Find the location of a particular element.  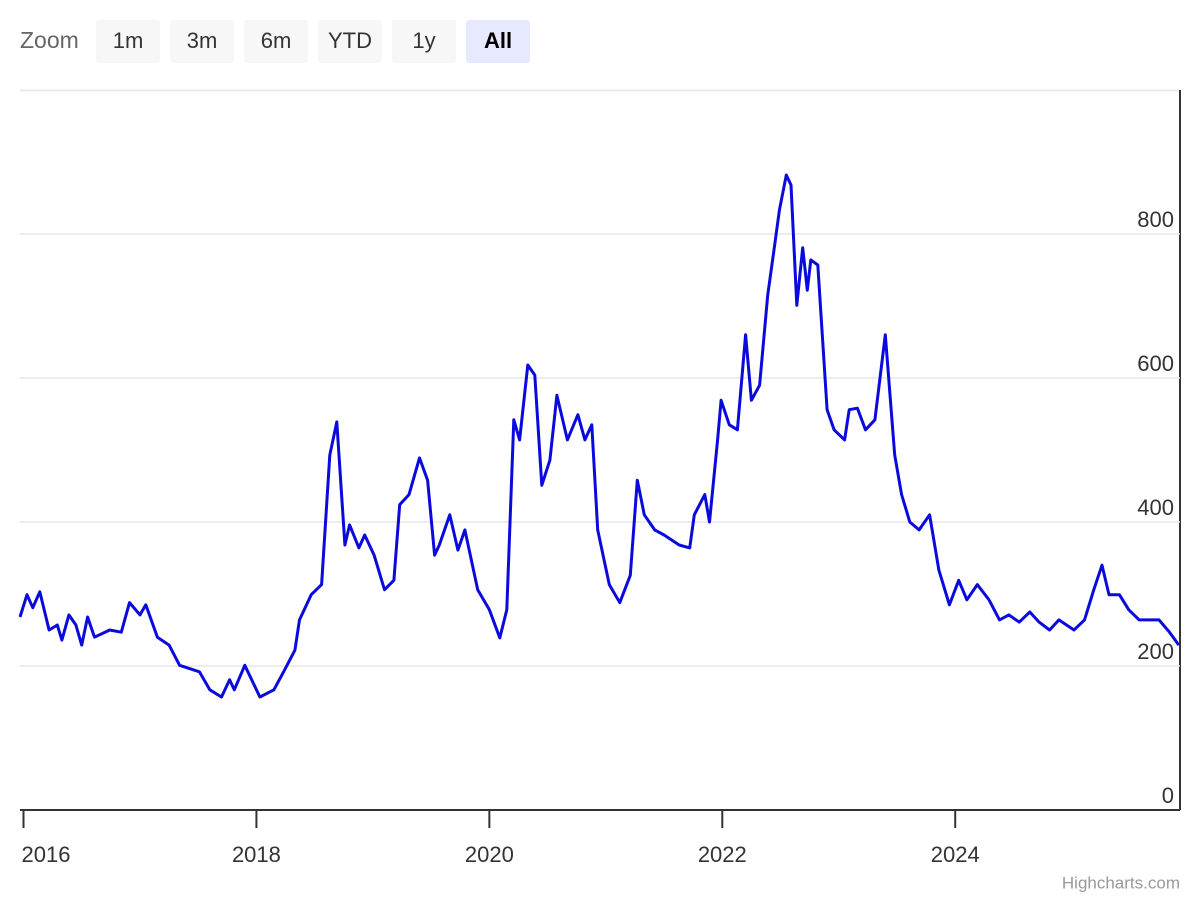

zoom-button-label: YTD is located at coordinates (350, 40).